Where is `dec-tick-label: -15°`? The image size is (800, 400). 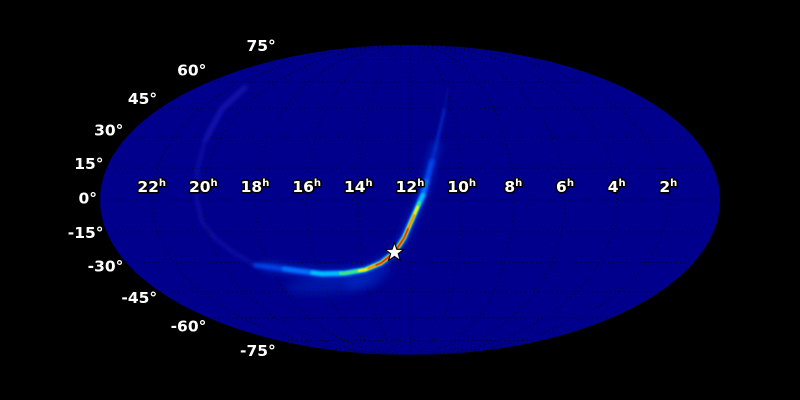 dec-tick-label: -15° is located at coordinates (86, 233).